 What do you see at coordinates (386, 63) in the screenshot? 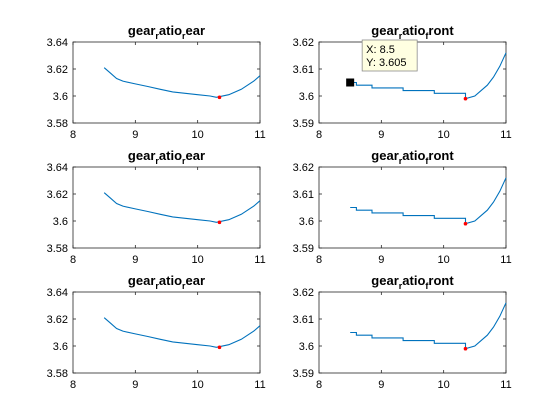
I see `datatip-y-label: Y: 3.605` at bounding box center [386, 63].